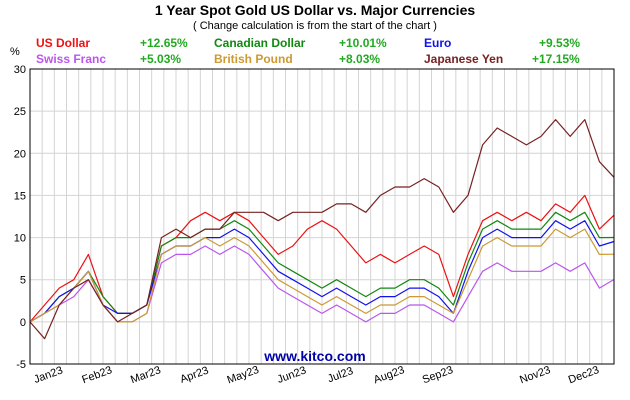  What do you see at coordinates (253, 59) in the screenshot?
I see `legend-label-british-pound: British Pound` at bounding box center [253, 59].